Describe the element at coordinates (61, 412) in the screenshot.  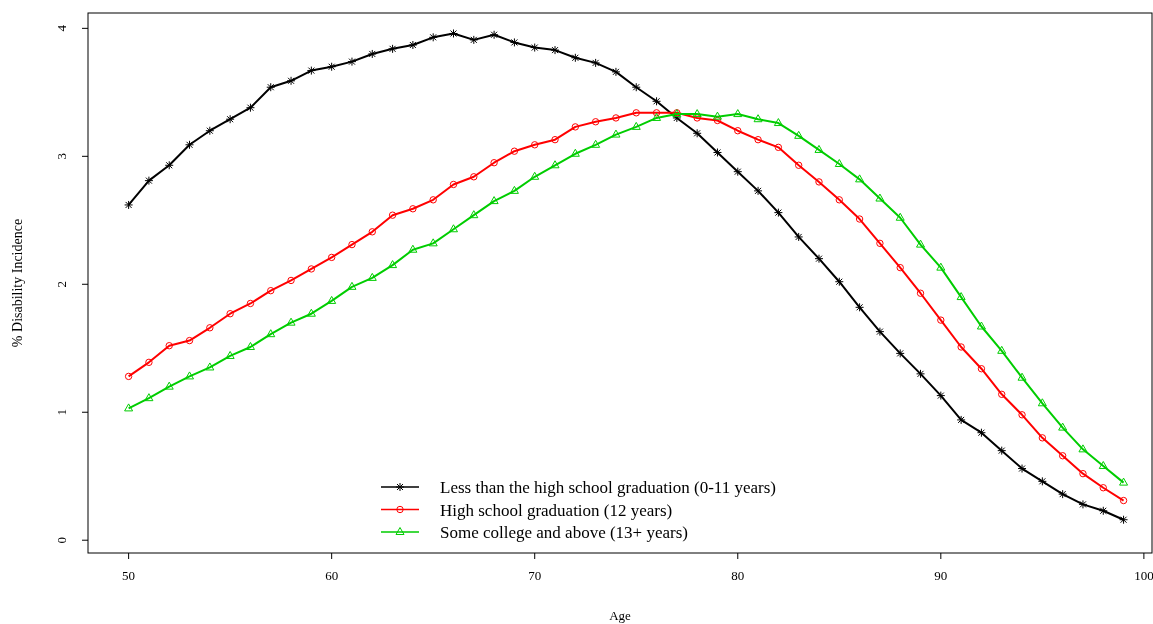
I see `y-tick-label: 1` at that location.